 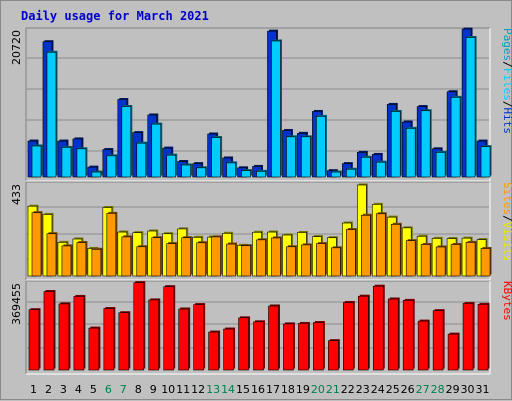 What do you see at coordinates (348, 389) in the screenshot?
I see `day-label-22: 22` at bounding box center [348, 389].